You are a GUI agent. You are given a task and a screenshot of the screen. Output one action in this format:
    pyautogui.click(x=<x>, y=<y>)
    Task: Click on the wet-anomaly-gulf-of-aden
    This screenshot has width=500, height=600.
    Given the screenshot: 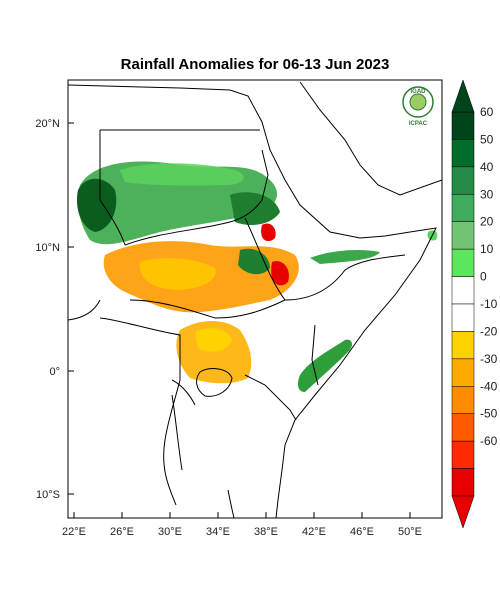 What is the action you would take?
    pyautogui.click(x=345, y=257)
    